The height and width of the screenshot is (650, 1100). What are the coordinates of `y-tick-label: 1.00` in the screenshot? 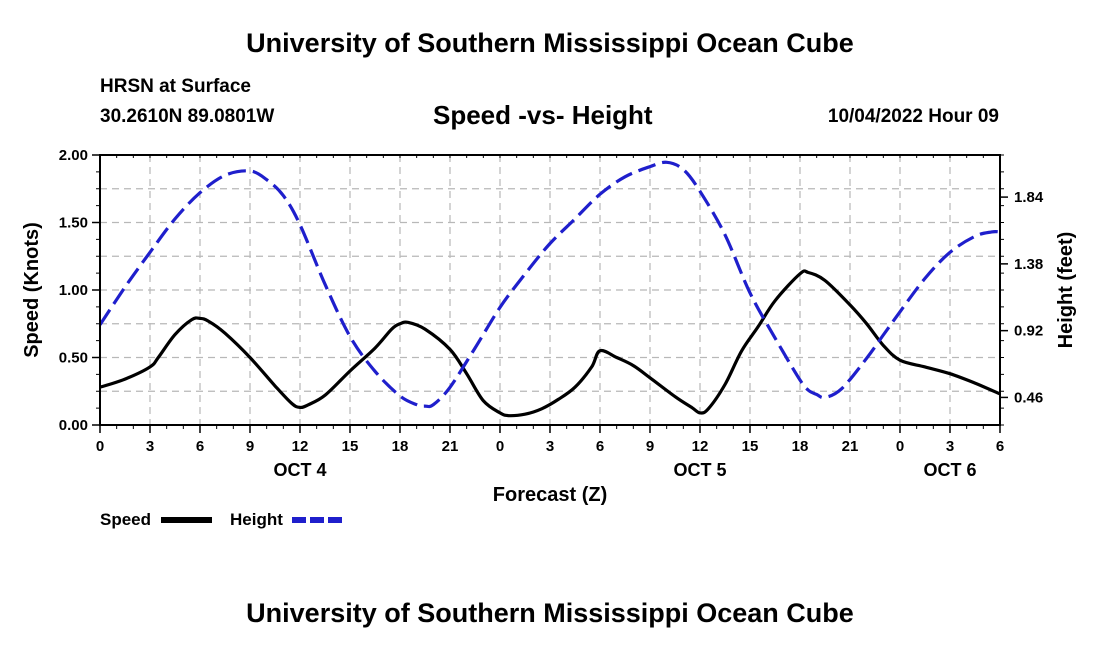 It's located at (73, 290).